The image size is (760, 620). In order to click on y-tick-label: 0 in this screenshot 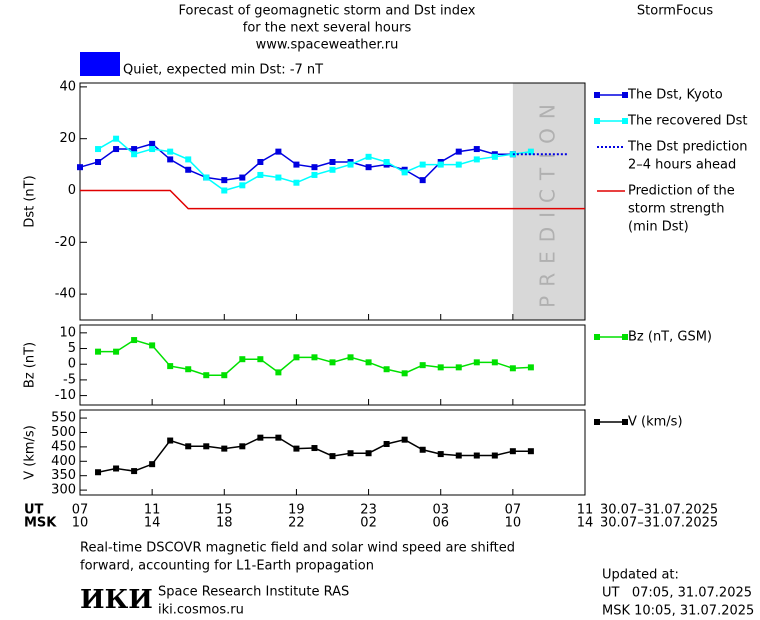, I will do `click(72, 364)`.